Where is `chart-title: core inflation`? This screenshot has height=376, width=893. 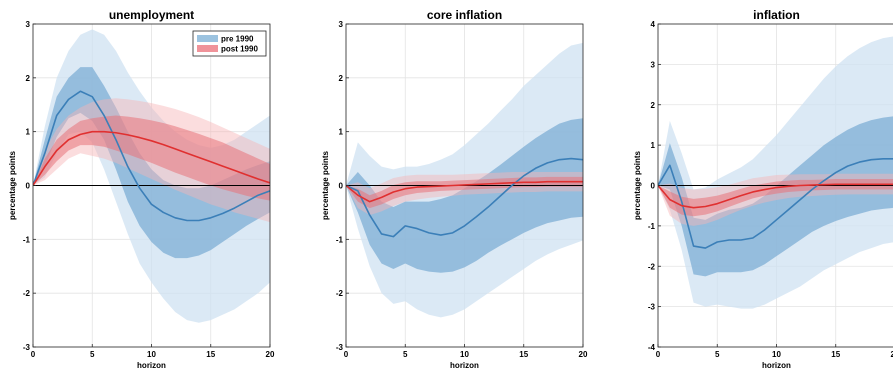 chart-title: core inflation is located at coordinates (464, 15).